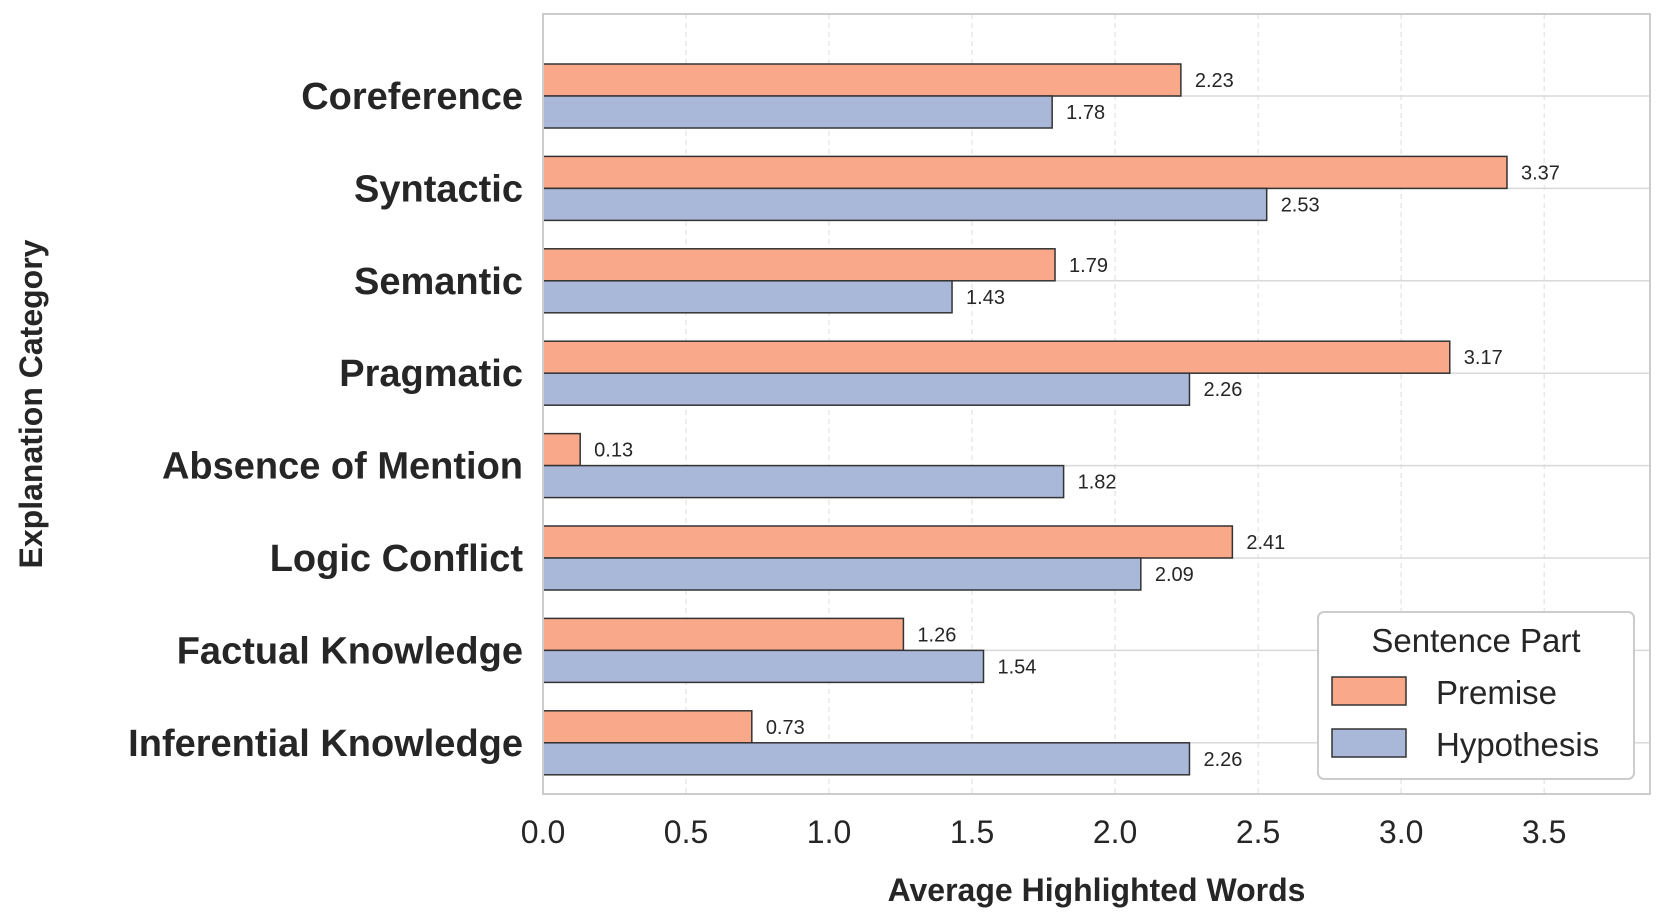  I want to click on bar-hypothesis-coreference, so click(797, 112).